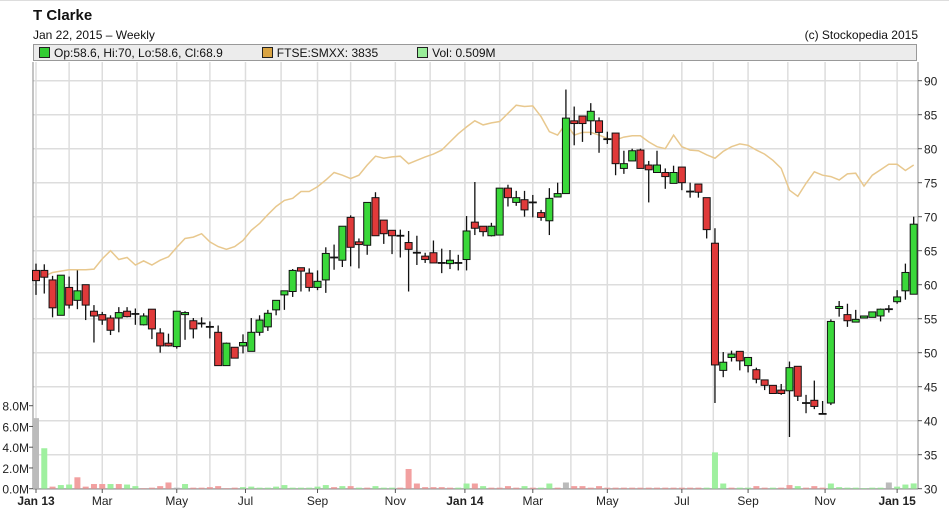 The width and height of the screenshot is (949, 529). I want to click on price-tick-label: 30, so click(931, 490).